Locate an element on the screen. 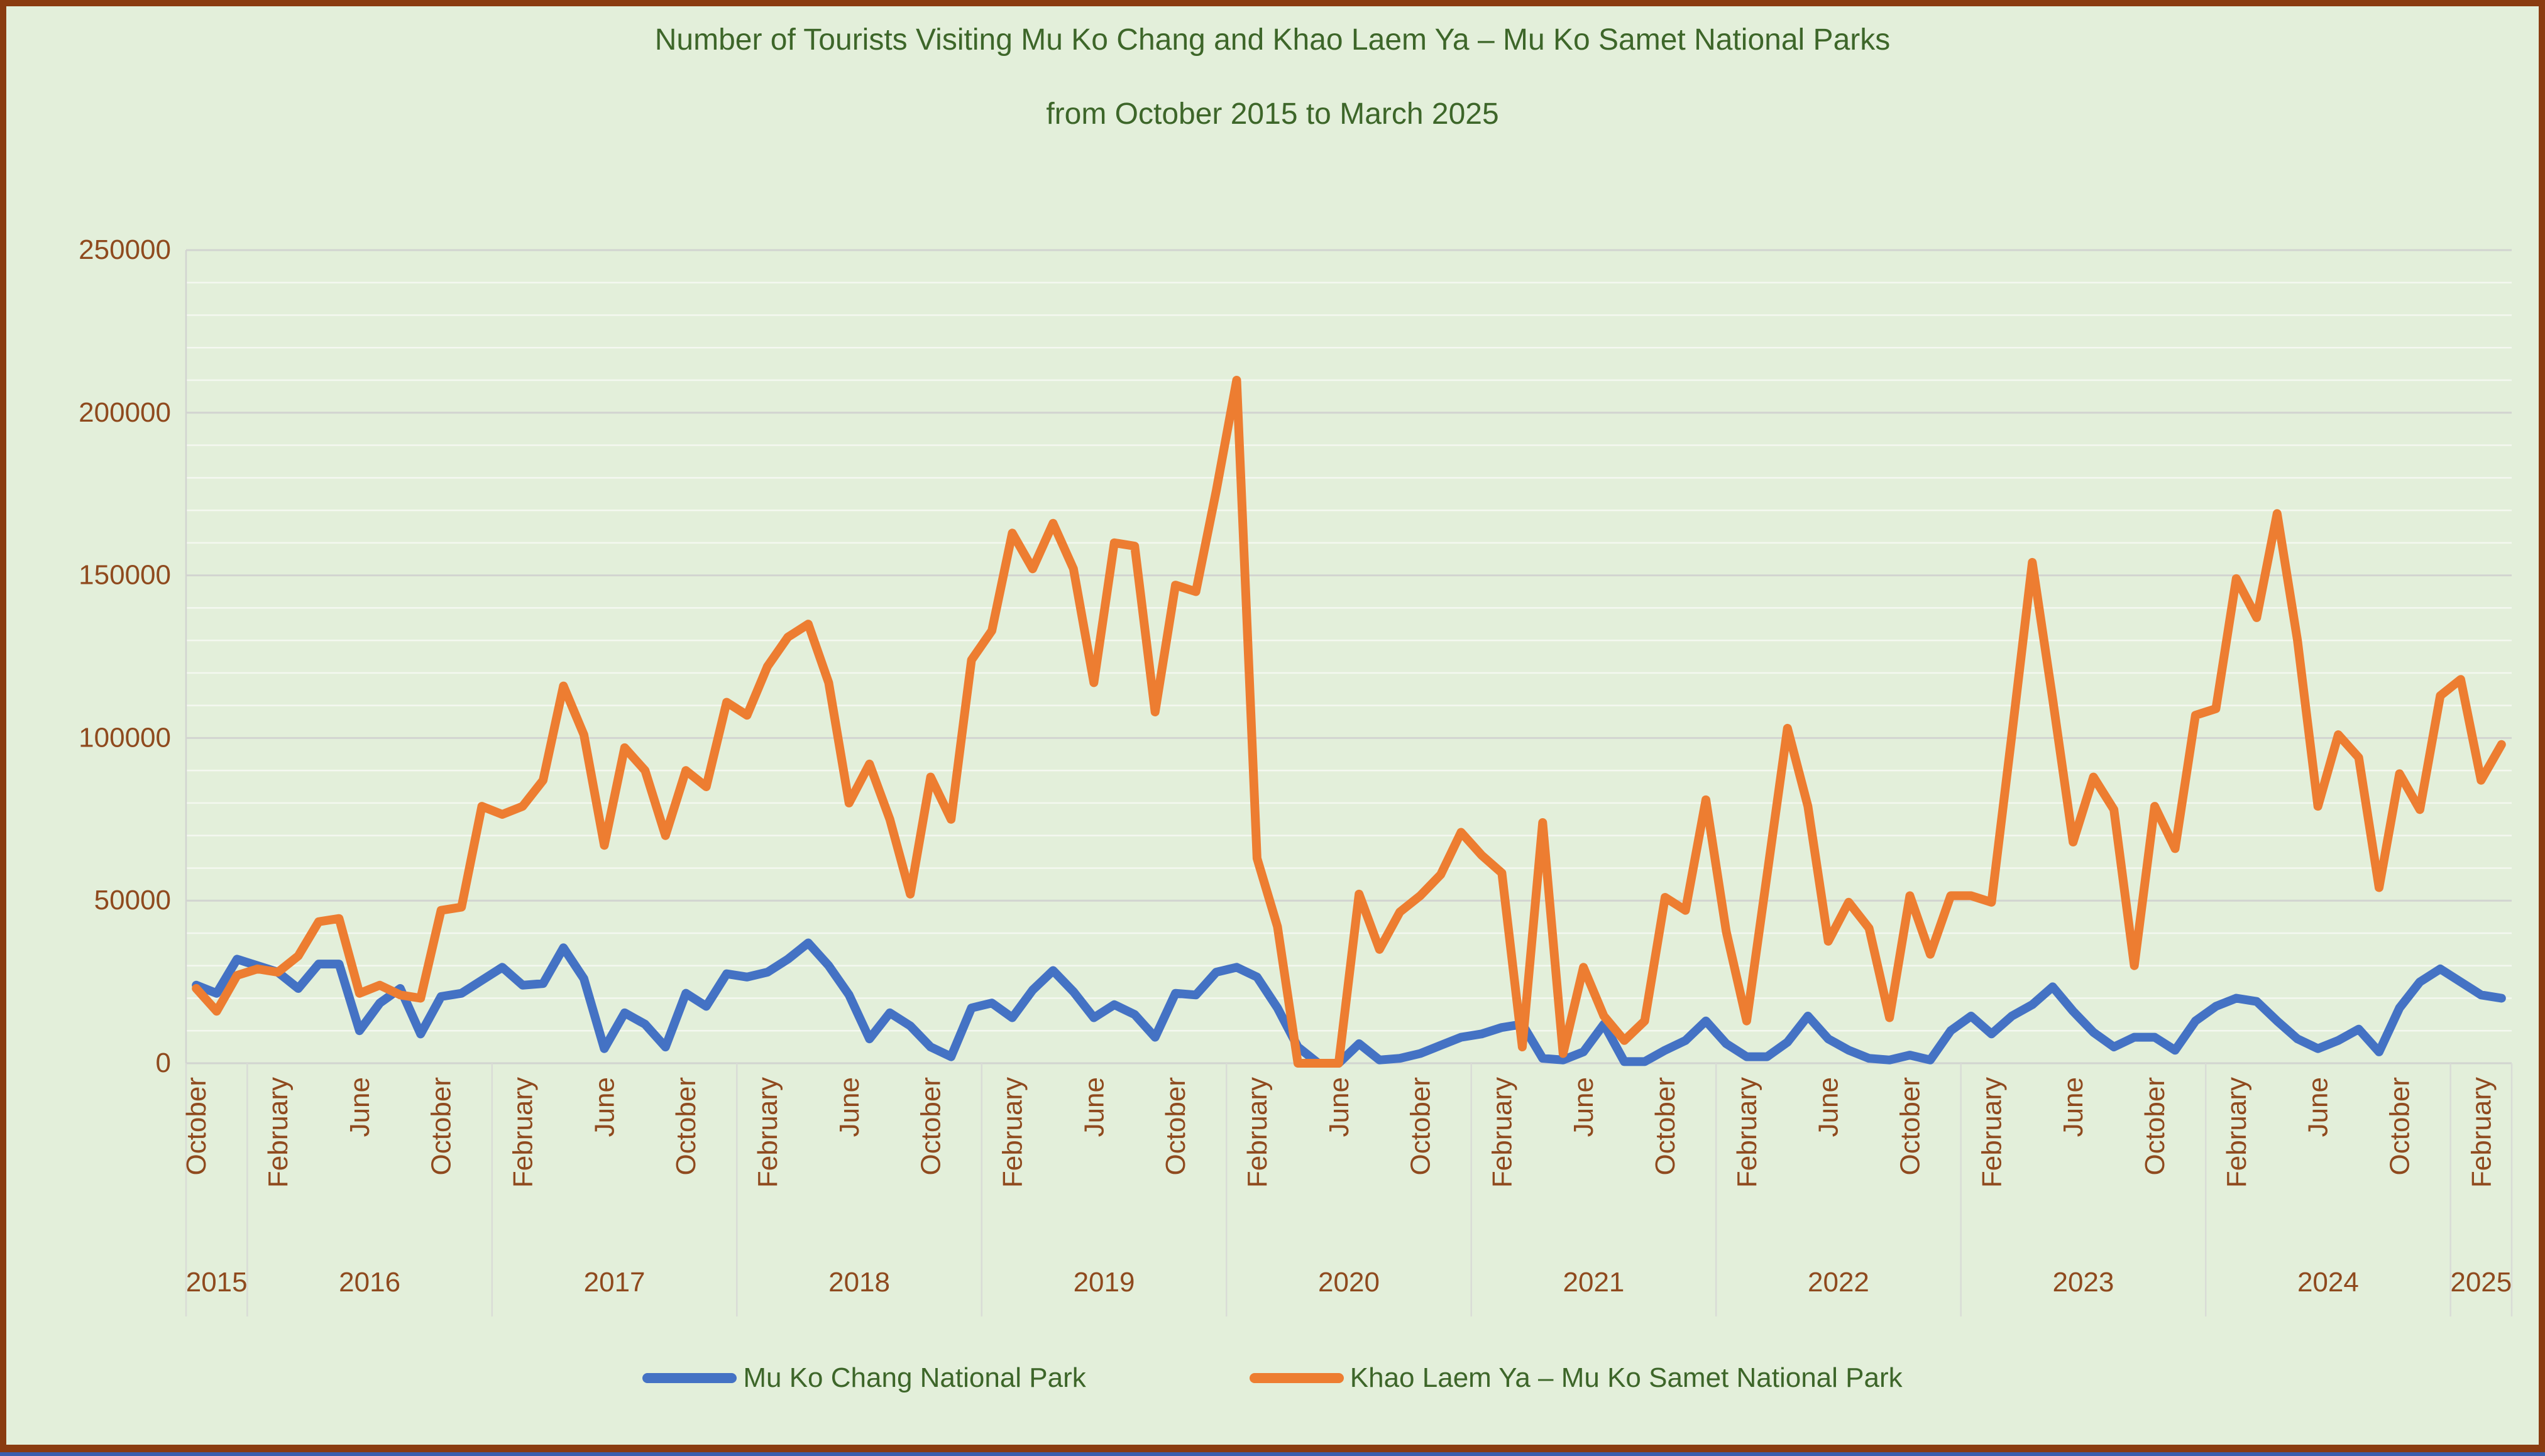  x-axis-year-label: 2021 is located at coordinates (1594, 1282).